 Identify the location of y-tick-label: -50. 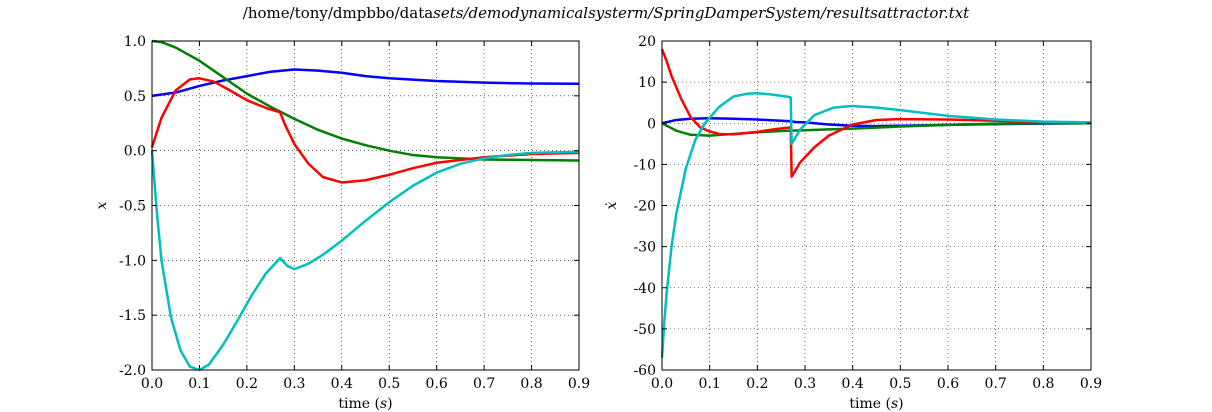
(644, 330).